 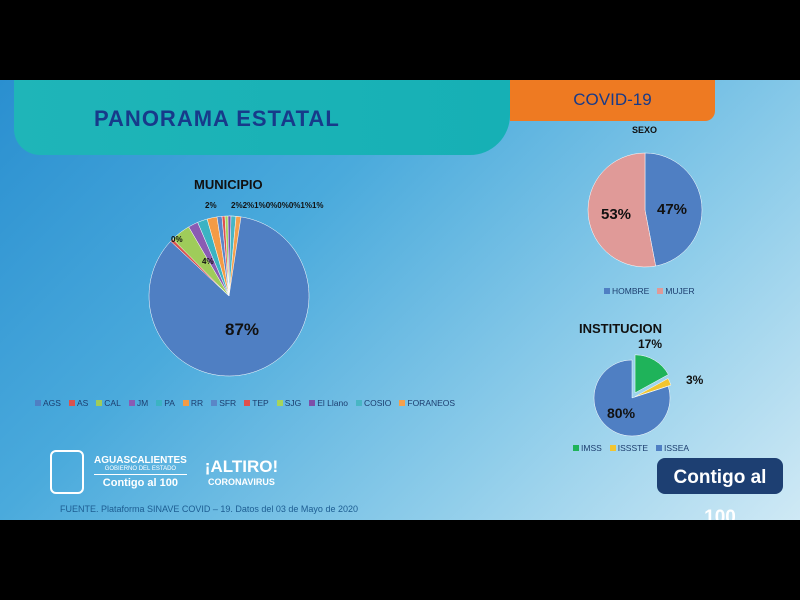 What do you see at coordinates (695, 380) in the screenshot?
I see `data-label: 3%` at bounding box center [695, 380].